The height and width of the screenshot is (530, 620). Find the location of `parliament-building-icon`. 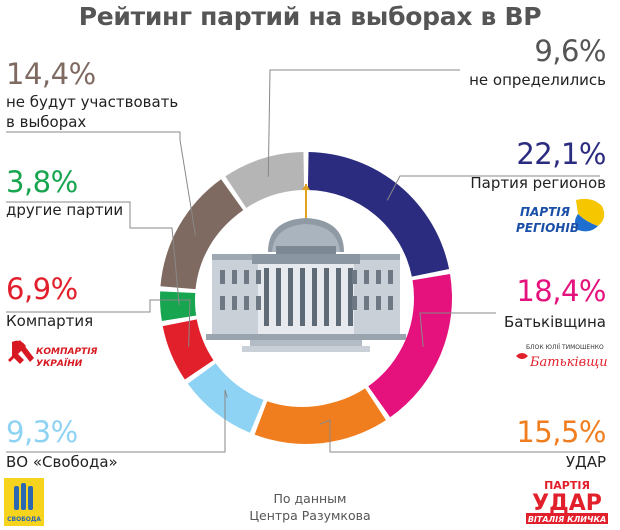

parliament-building-icon is located at coordinates (302, 295).